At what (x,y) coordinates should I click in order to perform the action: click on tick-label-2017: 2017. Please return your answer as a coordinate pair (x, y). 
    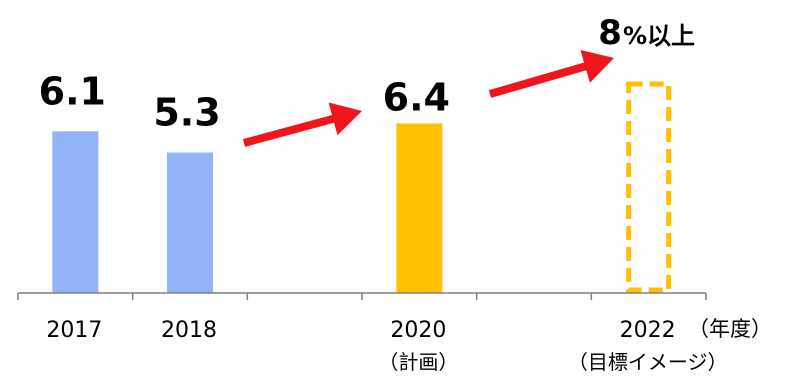
    Looking at the image, I should click on (74, 330).